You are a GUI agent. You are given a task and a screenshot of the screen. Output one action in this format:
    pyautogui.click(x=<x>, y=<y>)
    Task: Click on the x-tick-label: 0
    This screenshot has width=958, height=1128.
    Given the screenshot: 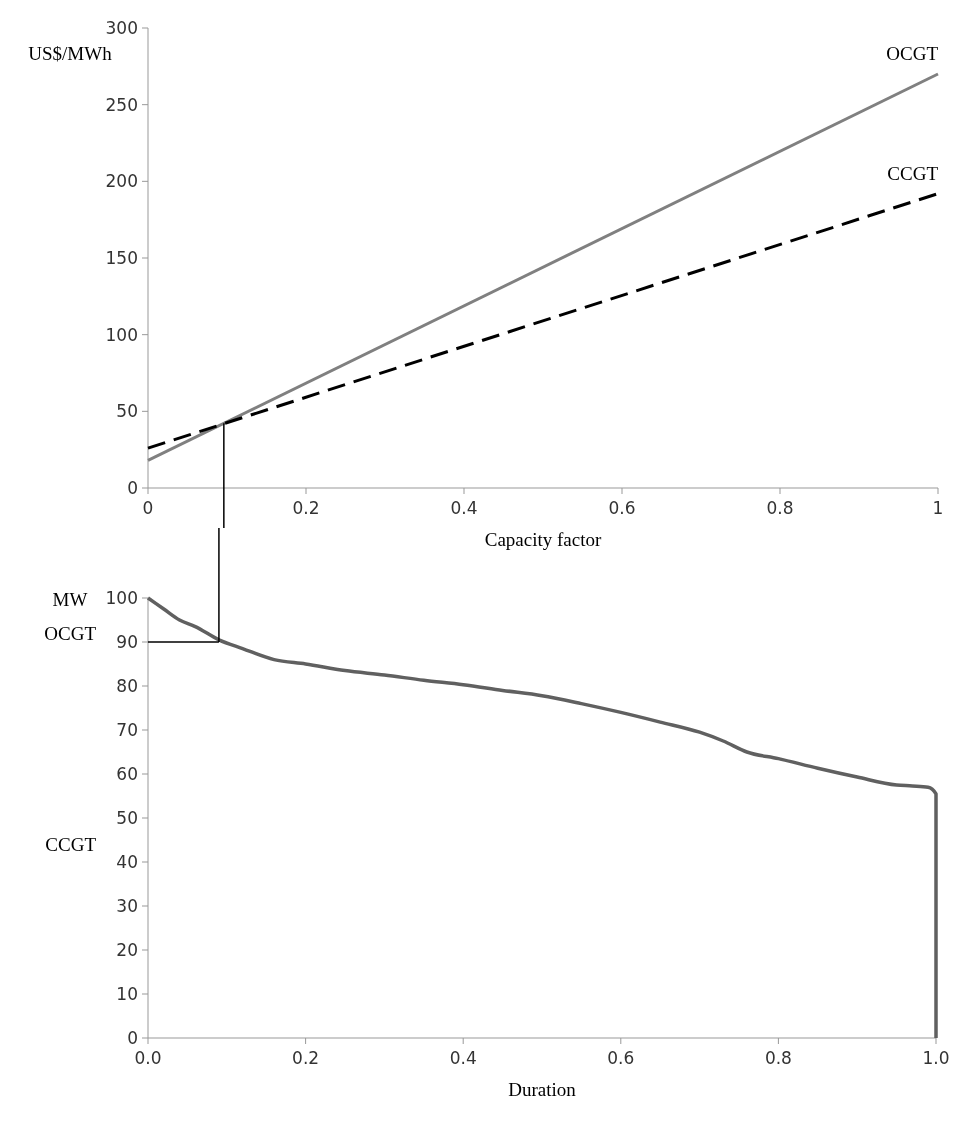 What is the action you would take?
    pyautogui.click(x=148, y=508)
    